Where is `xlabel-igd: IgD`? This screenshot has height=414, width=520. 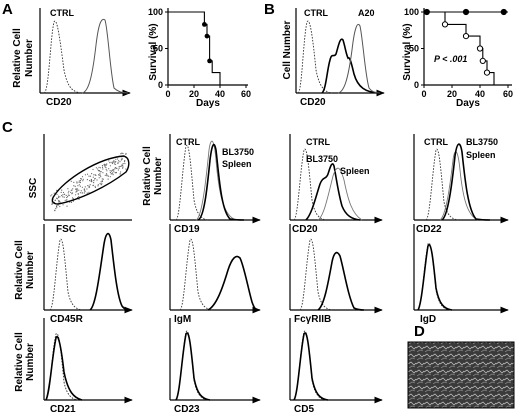
xlabel-igd: IgD is located at coordinates (428, 319).